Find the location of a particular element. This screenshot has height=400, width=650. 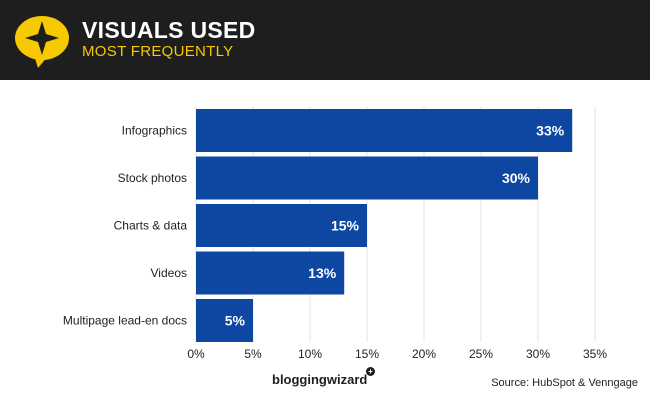

x-tick-label: 25% is located at coordinates (481, 354).